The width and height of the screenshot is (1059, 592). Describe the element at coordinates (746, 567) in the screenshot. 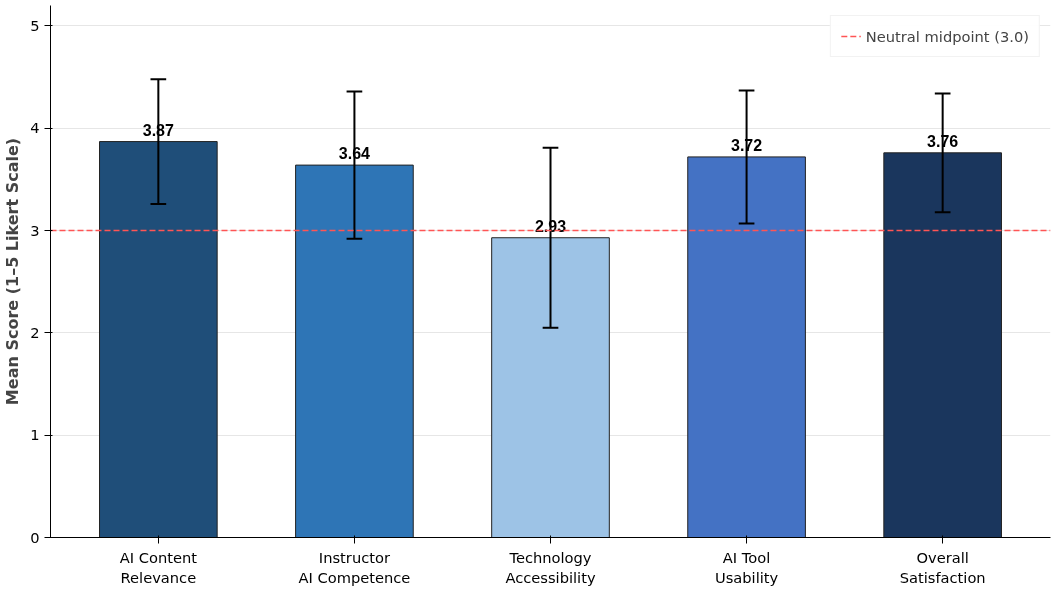

I see `x-tick-label: AI Tool Usability` at that location.